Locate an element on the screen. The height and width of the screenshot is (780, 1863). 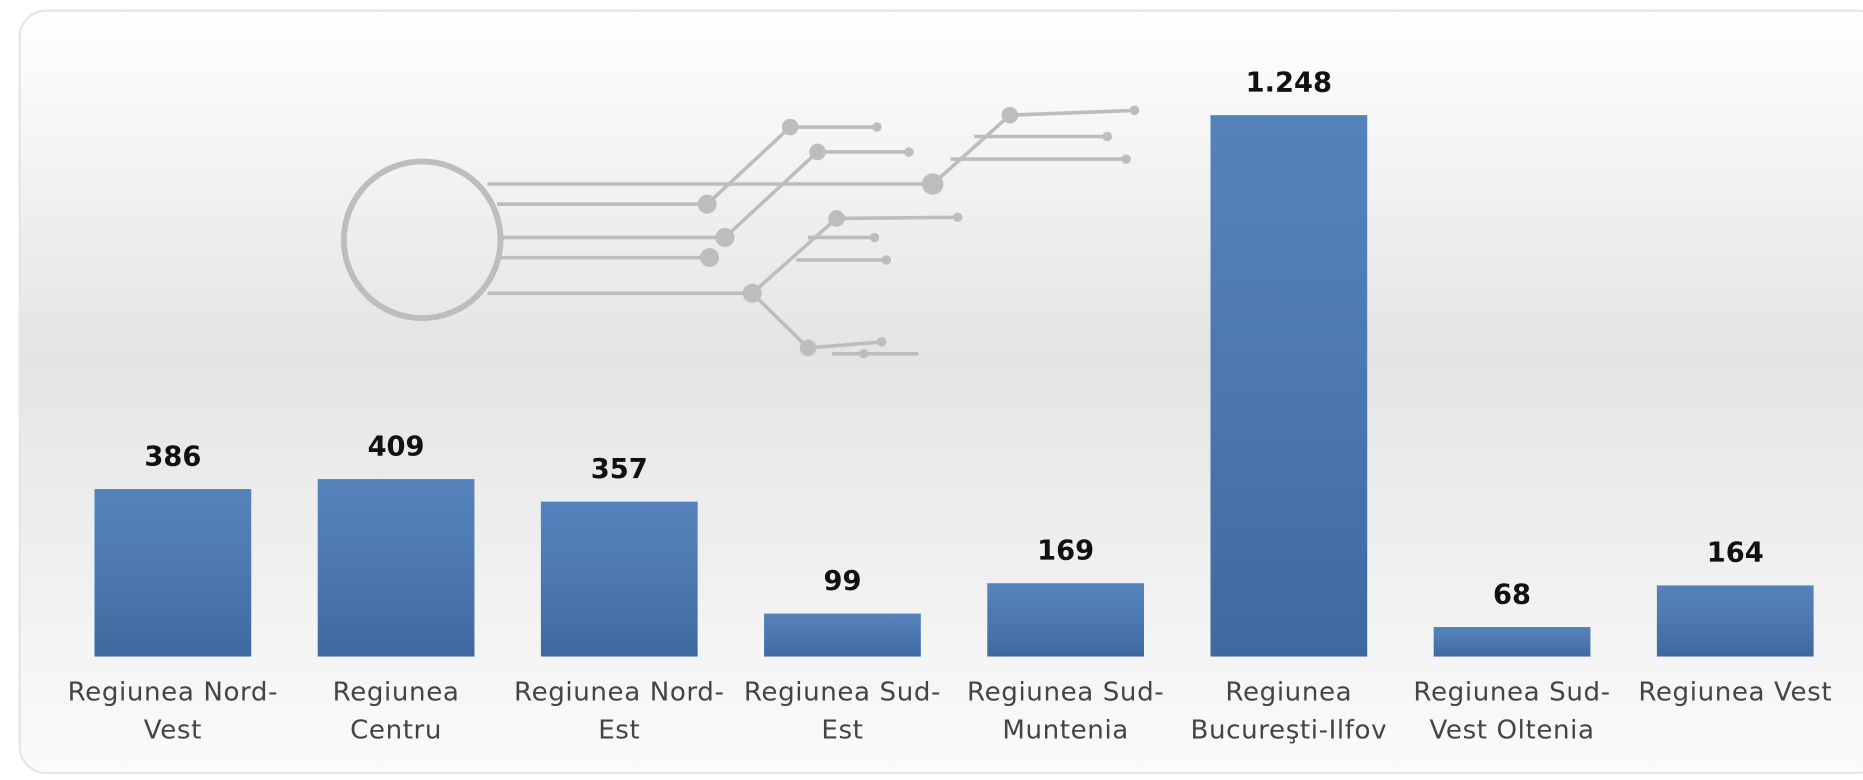
x-tick-label: Regiunea Sud-Muntenia is located at coordinates (1066, 711).